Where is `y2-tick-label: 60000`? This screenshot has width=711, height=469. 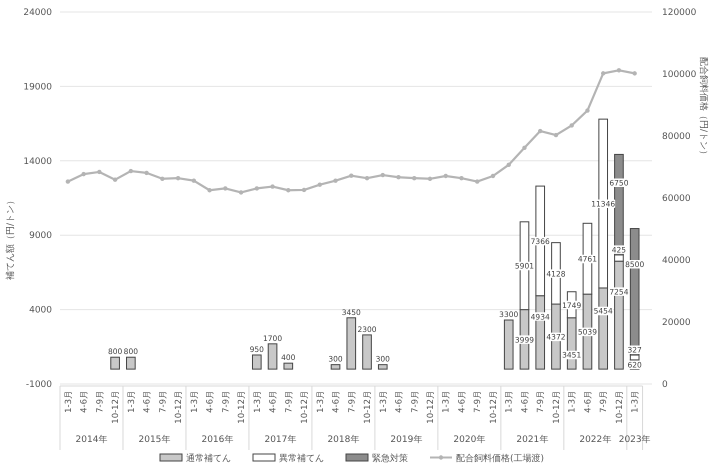 y2-tick-label: 60000 is located at coordinates (676, 199).